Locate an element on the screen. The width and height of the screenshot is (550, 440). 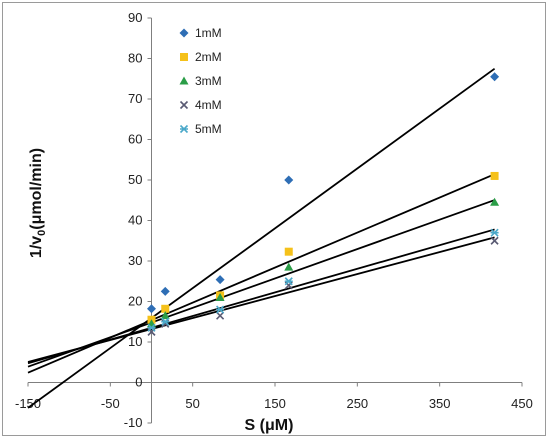
x-tick-label: -150 is located at coordinates (28, 403).